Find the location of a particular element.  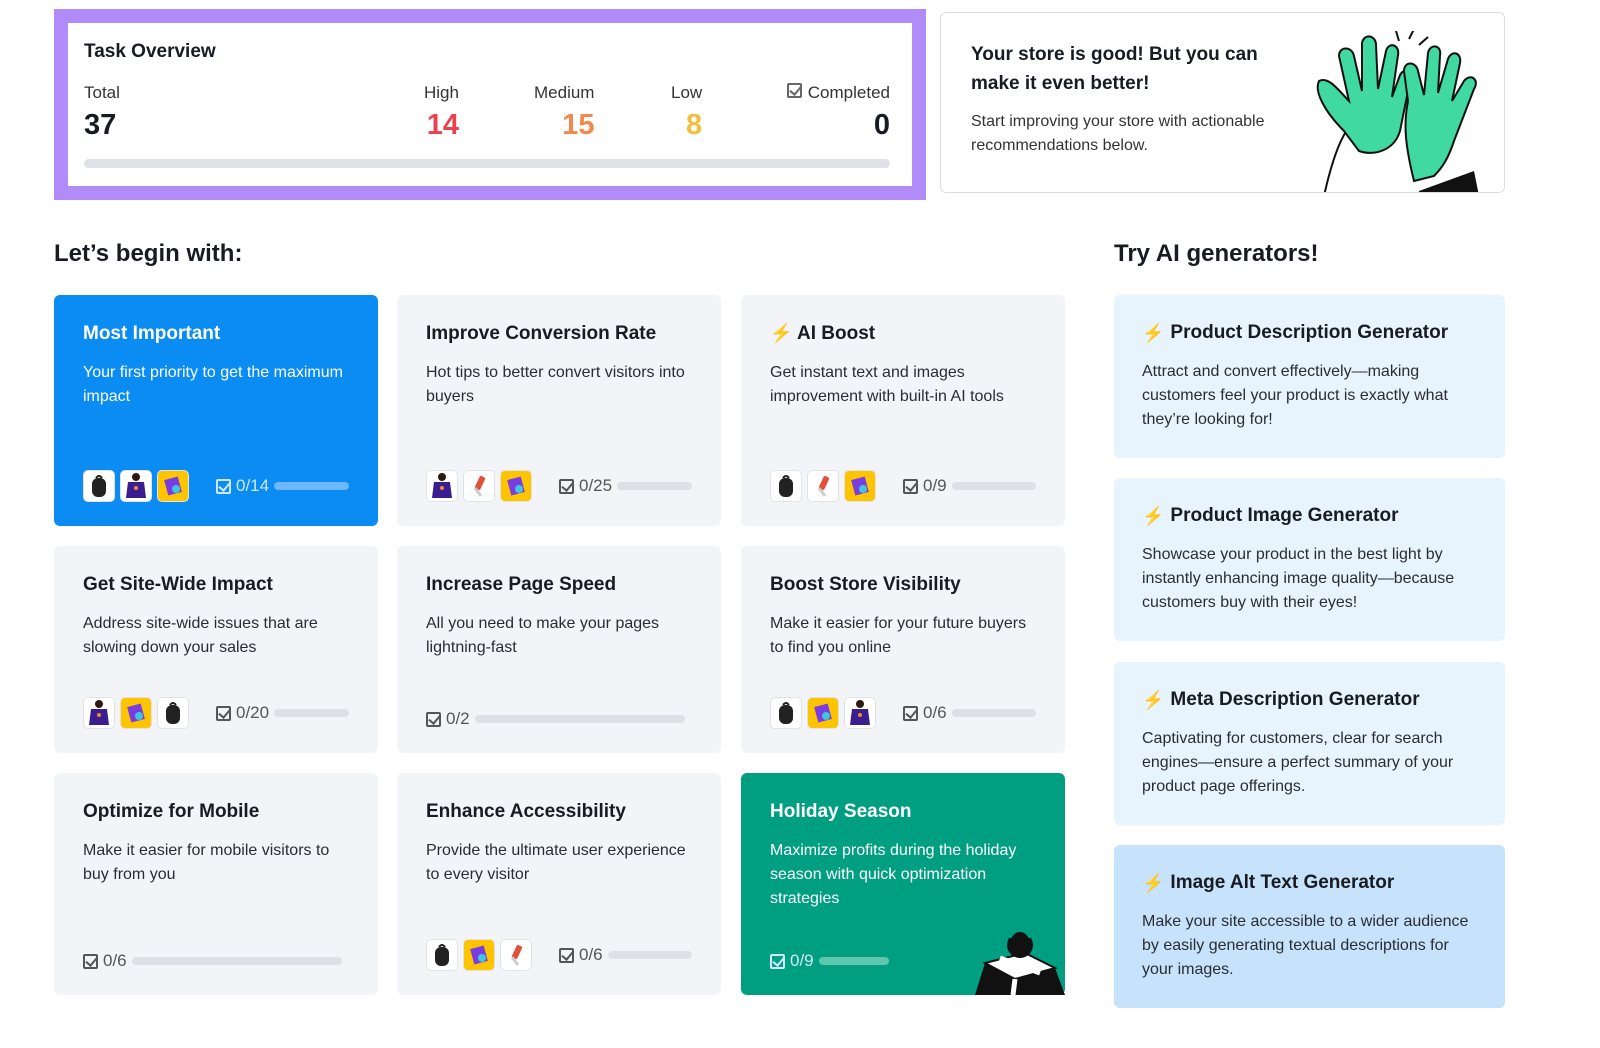

stat-total: Total 37 is located at coordinates (102, 112).